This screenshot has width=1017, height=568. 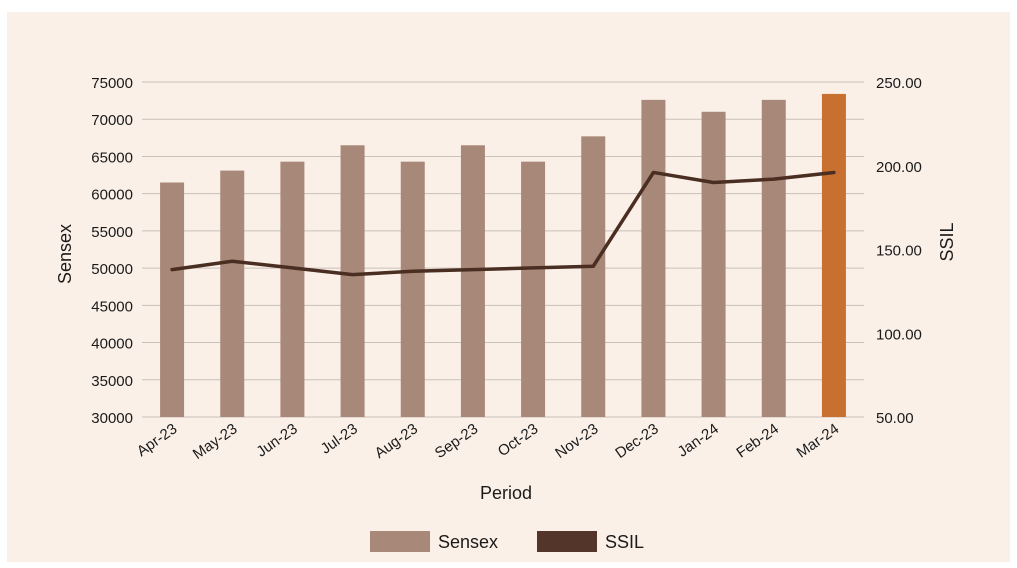 I want to click on y2-tick-label: 150.00, so click(x=899, y=251).